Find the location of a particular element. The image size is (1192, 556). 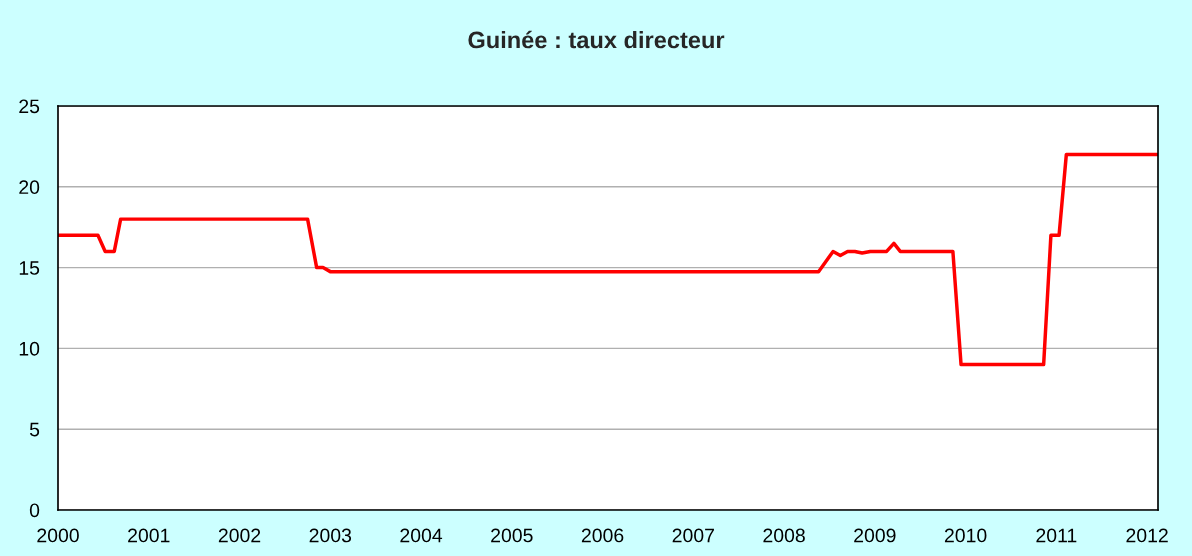

y-tick-label: 5 is located at coordinates (34, 429).